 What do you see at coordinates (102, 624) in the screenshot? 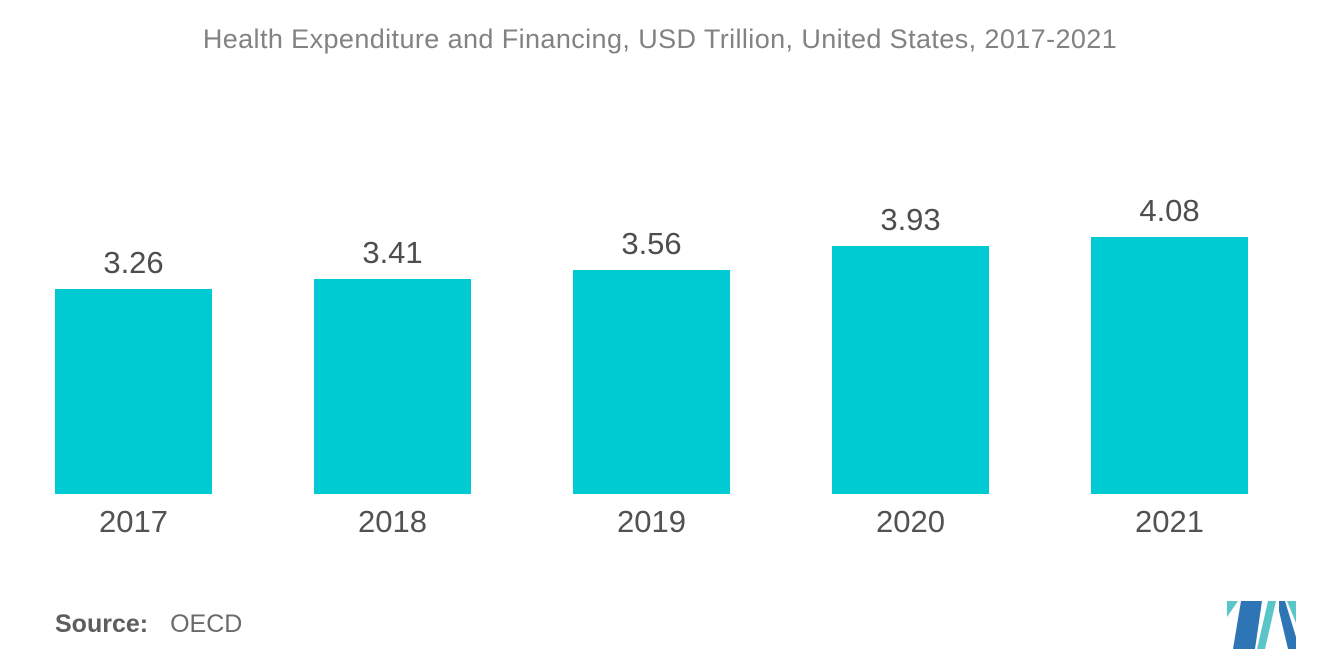
I see `source-label: Source:` at bounding box center [102, 624].